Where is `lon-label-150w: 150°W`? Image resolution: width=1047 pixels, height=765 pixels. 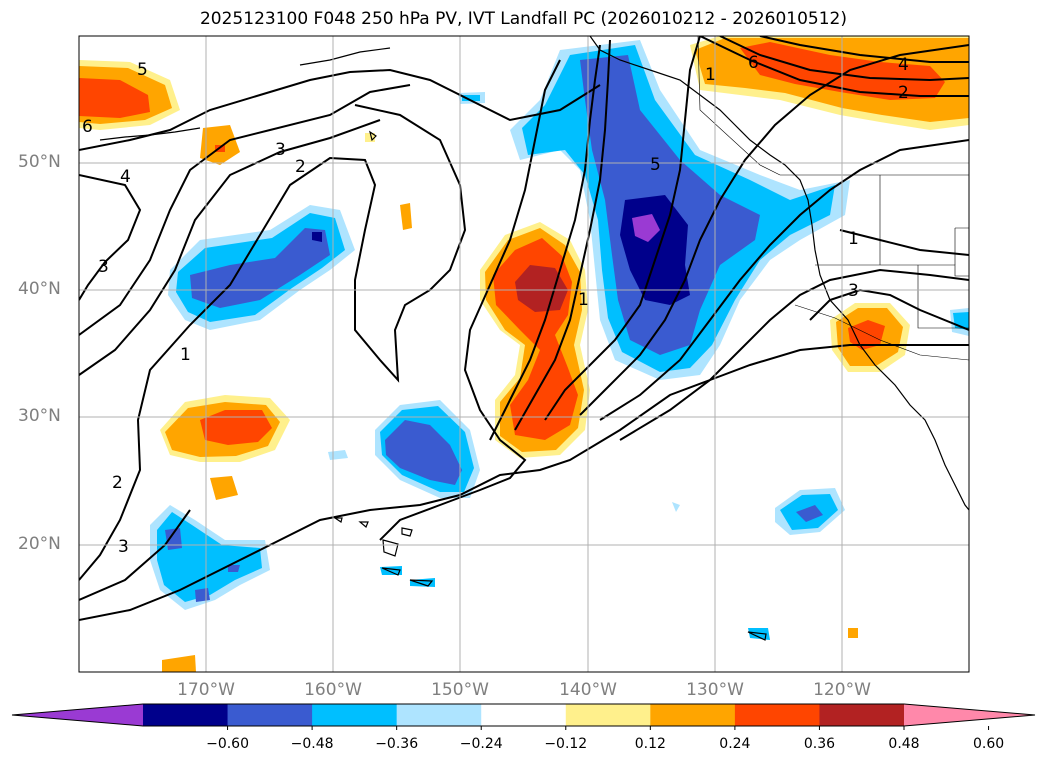
lon-label-150w: 150°W is located at coordinates (460, 690).